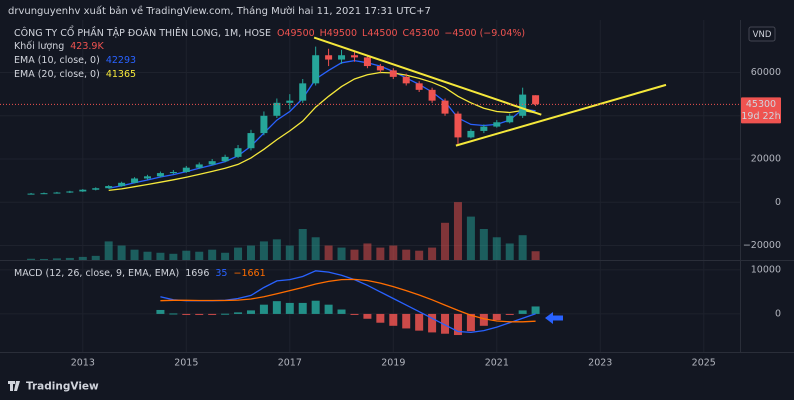  Describe the element at coordinates (766, 72) in the screenshot. I see `y-tick-label: 60000` at that location.